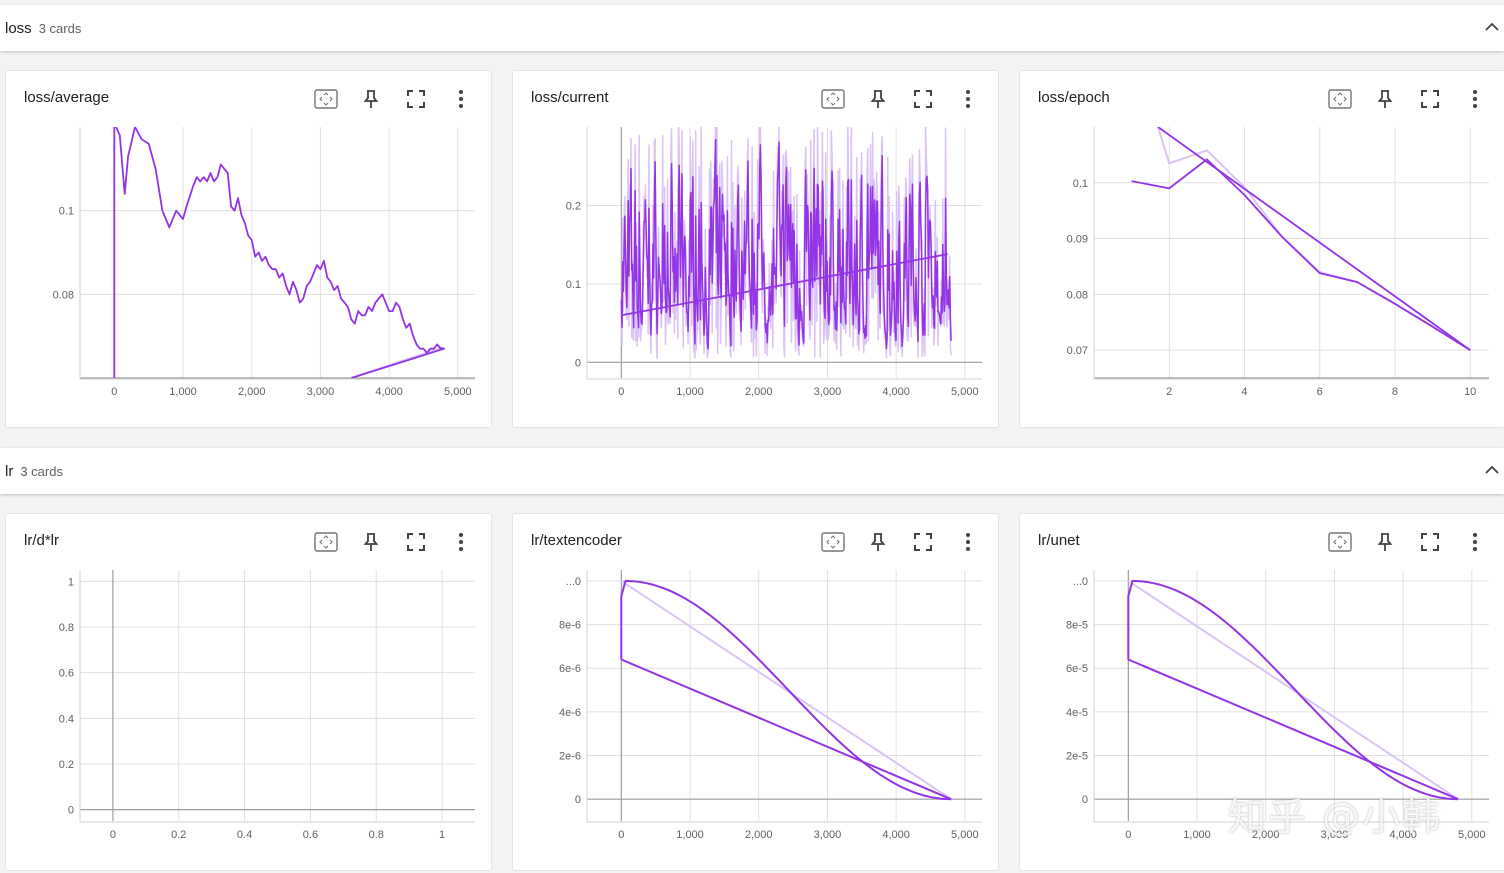 The height and width of the screenshot is (873, 1504). What do you see at coordinates (570, 713) in the screenshot?
I see `y-tick-label: 4e-6` at bounding box center [570, 713].